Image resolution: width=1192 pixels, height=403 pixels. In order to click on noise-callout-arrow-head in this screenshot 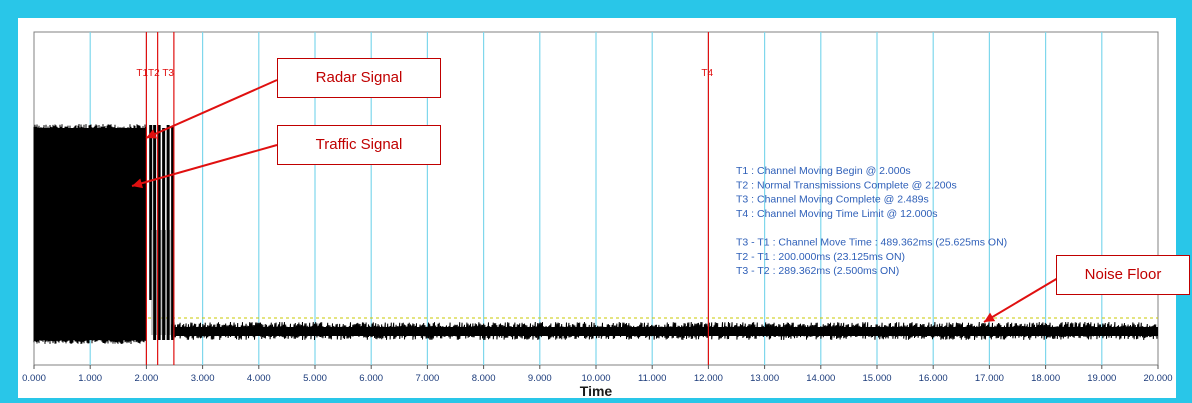, I will do `click(990, 317)`.